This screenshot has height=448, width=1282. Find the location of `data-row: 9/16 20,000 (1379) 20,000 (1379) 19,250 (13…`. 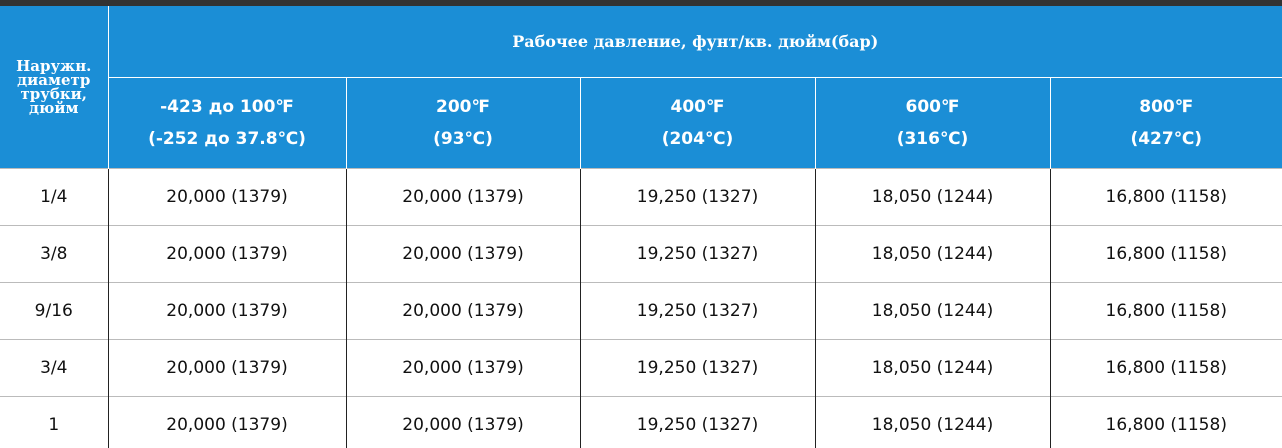

data-row: 9/16 20,000 (1379) 20,000 (1379) 19,250 (13… is located at coordinates (641, 311).